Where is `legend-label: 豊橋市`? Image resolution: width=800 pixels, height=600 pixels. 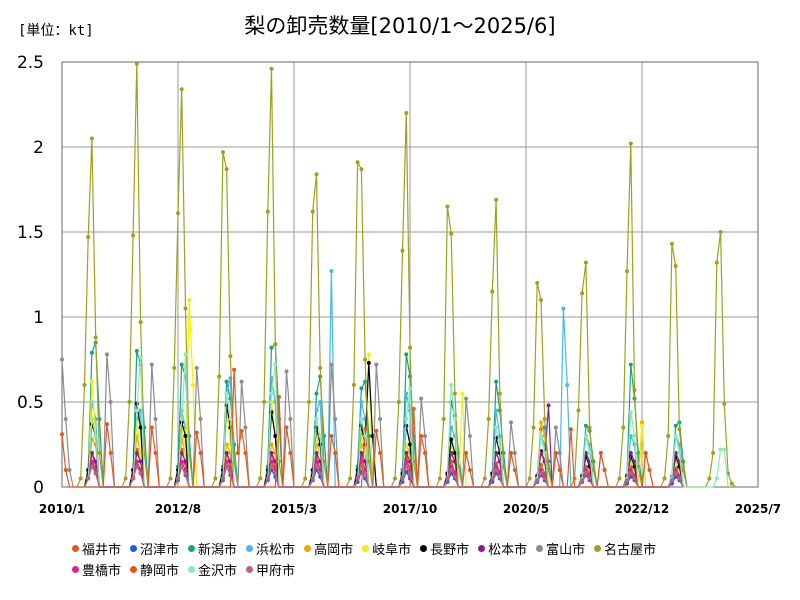
legend-label: 豊橋市 is located at coordinates (102, 571).